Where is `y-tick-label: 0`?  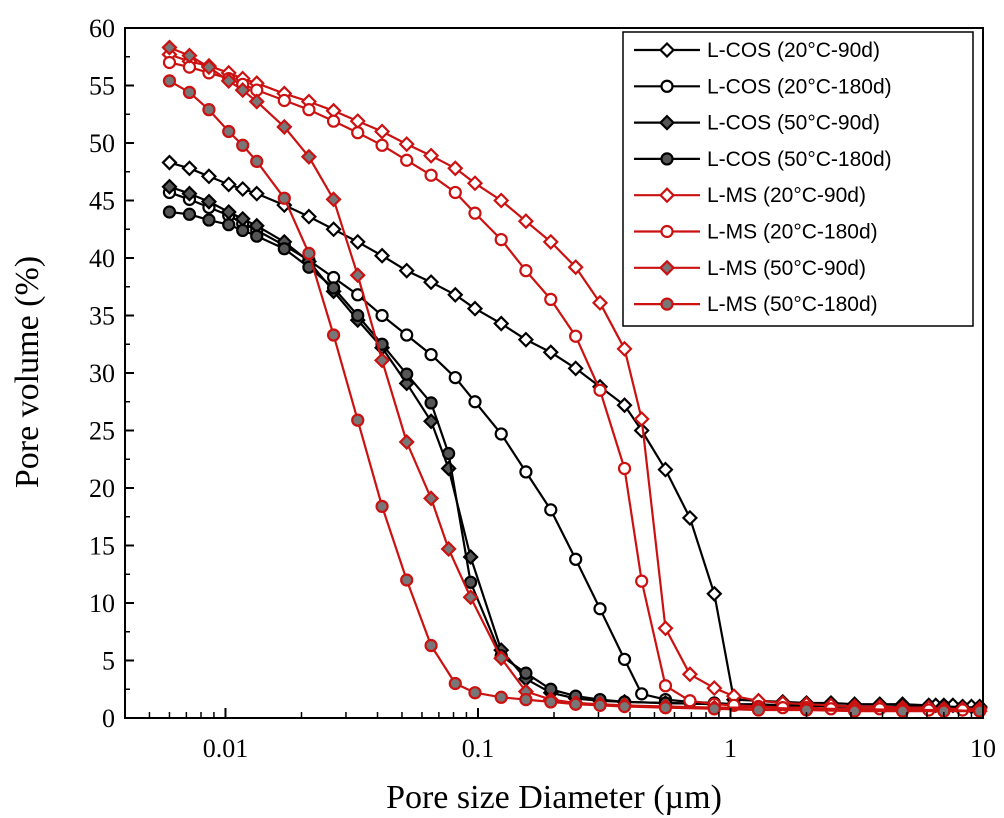 y-tick-label: 0 is located at coordinates (108, 718).